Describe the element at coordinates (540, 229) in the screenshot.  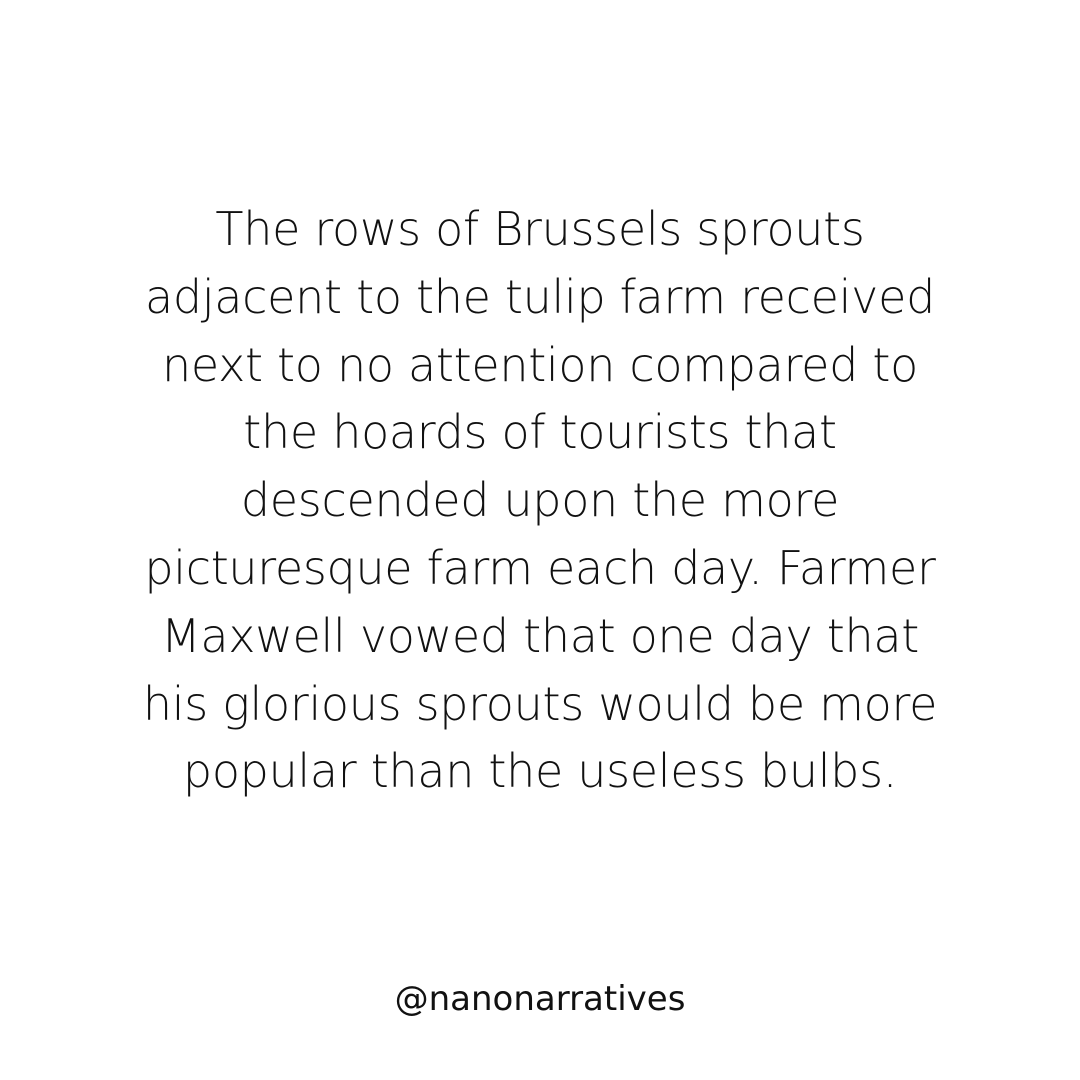
I see `story-line: The rows of Brussels sprouts` at that location.